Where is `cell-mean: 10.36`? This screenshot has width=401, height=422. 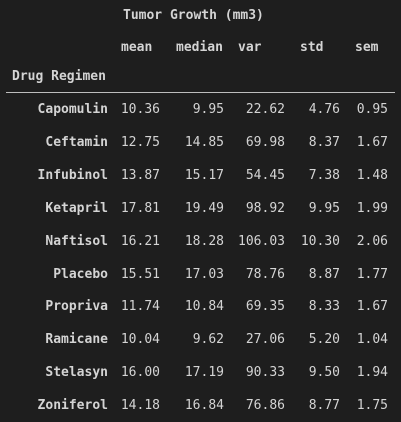 cell-mean: 10.36 is located at coordinates (140, 109).